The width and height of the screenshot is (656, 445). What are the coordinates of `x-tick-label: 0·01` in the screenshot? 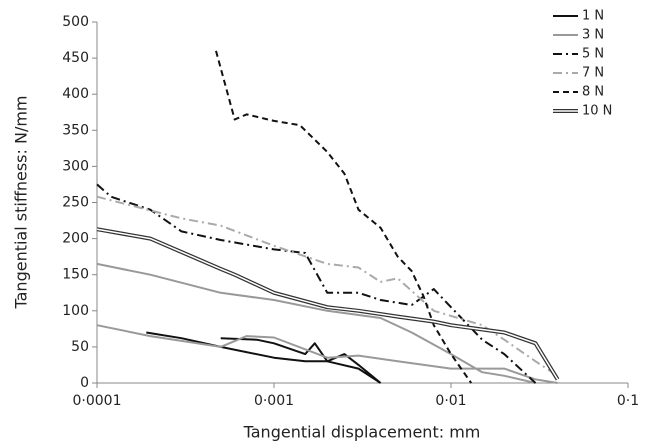 It's located at (450, 401).